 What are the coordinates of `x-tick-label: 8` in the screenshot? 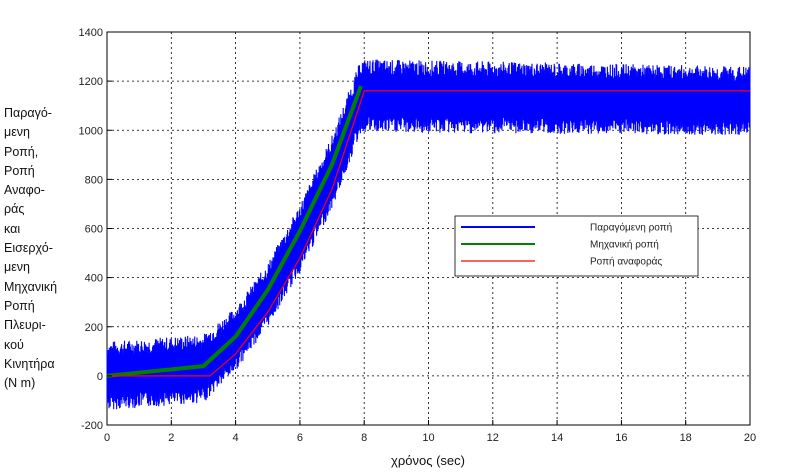 It's located at (364, 438).